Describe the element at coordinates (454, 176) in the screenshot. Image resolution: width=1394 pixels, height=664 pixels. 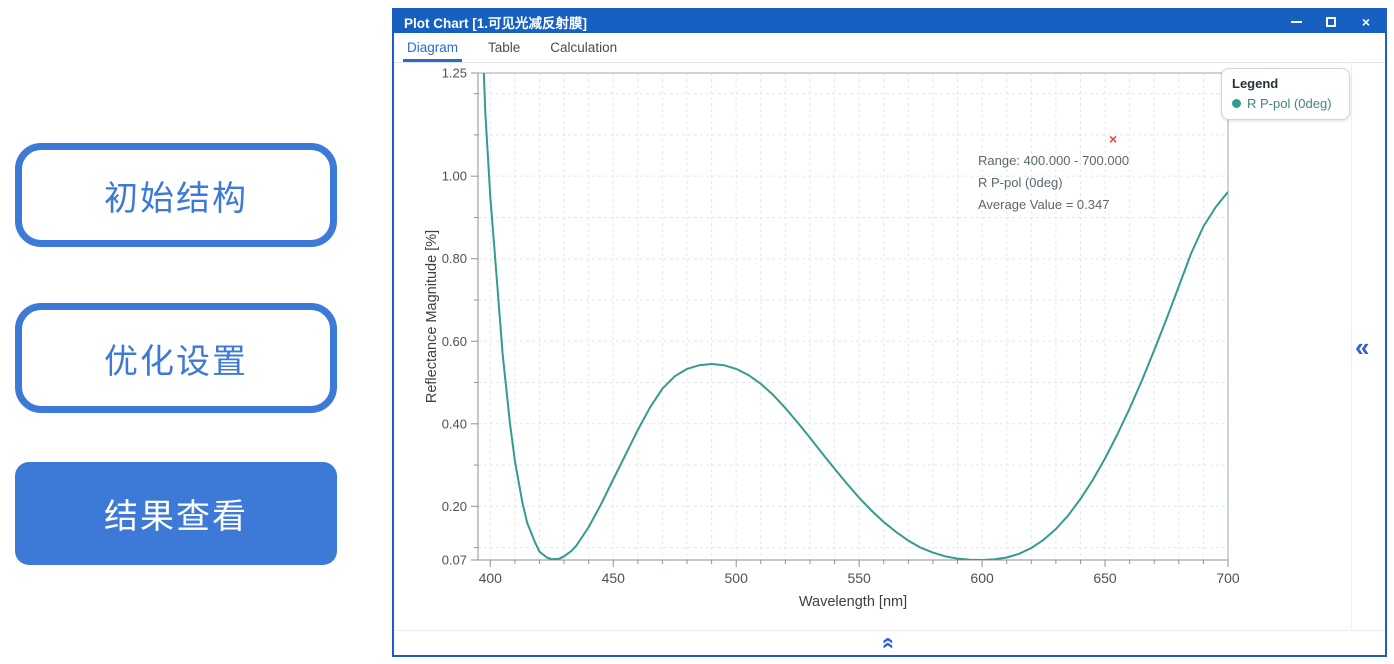
I see `svg-text: 1.00` at that location.